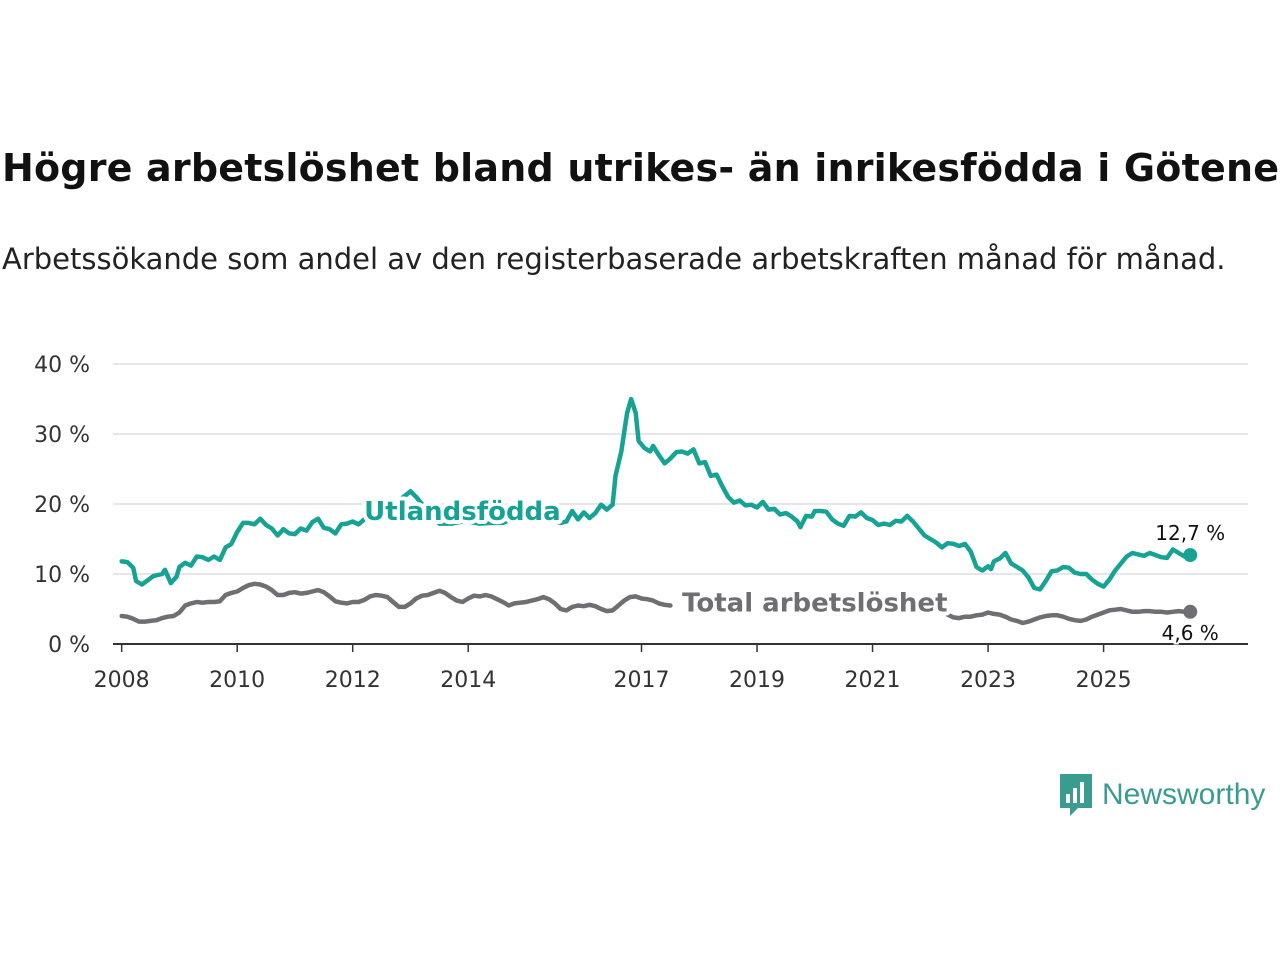 The width and height of the screenshot is (1280, 960). What do you see at coordinates (988, 680) in the screenshot?
I see `x-tick-label: 2023` at bounding box center [988, 680].